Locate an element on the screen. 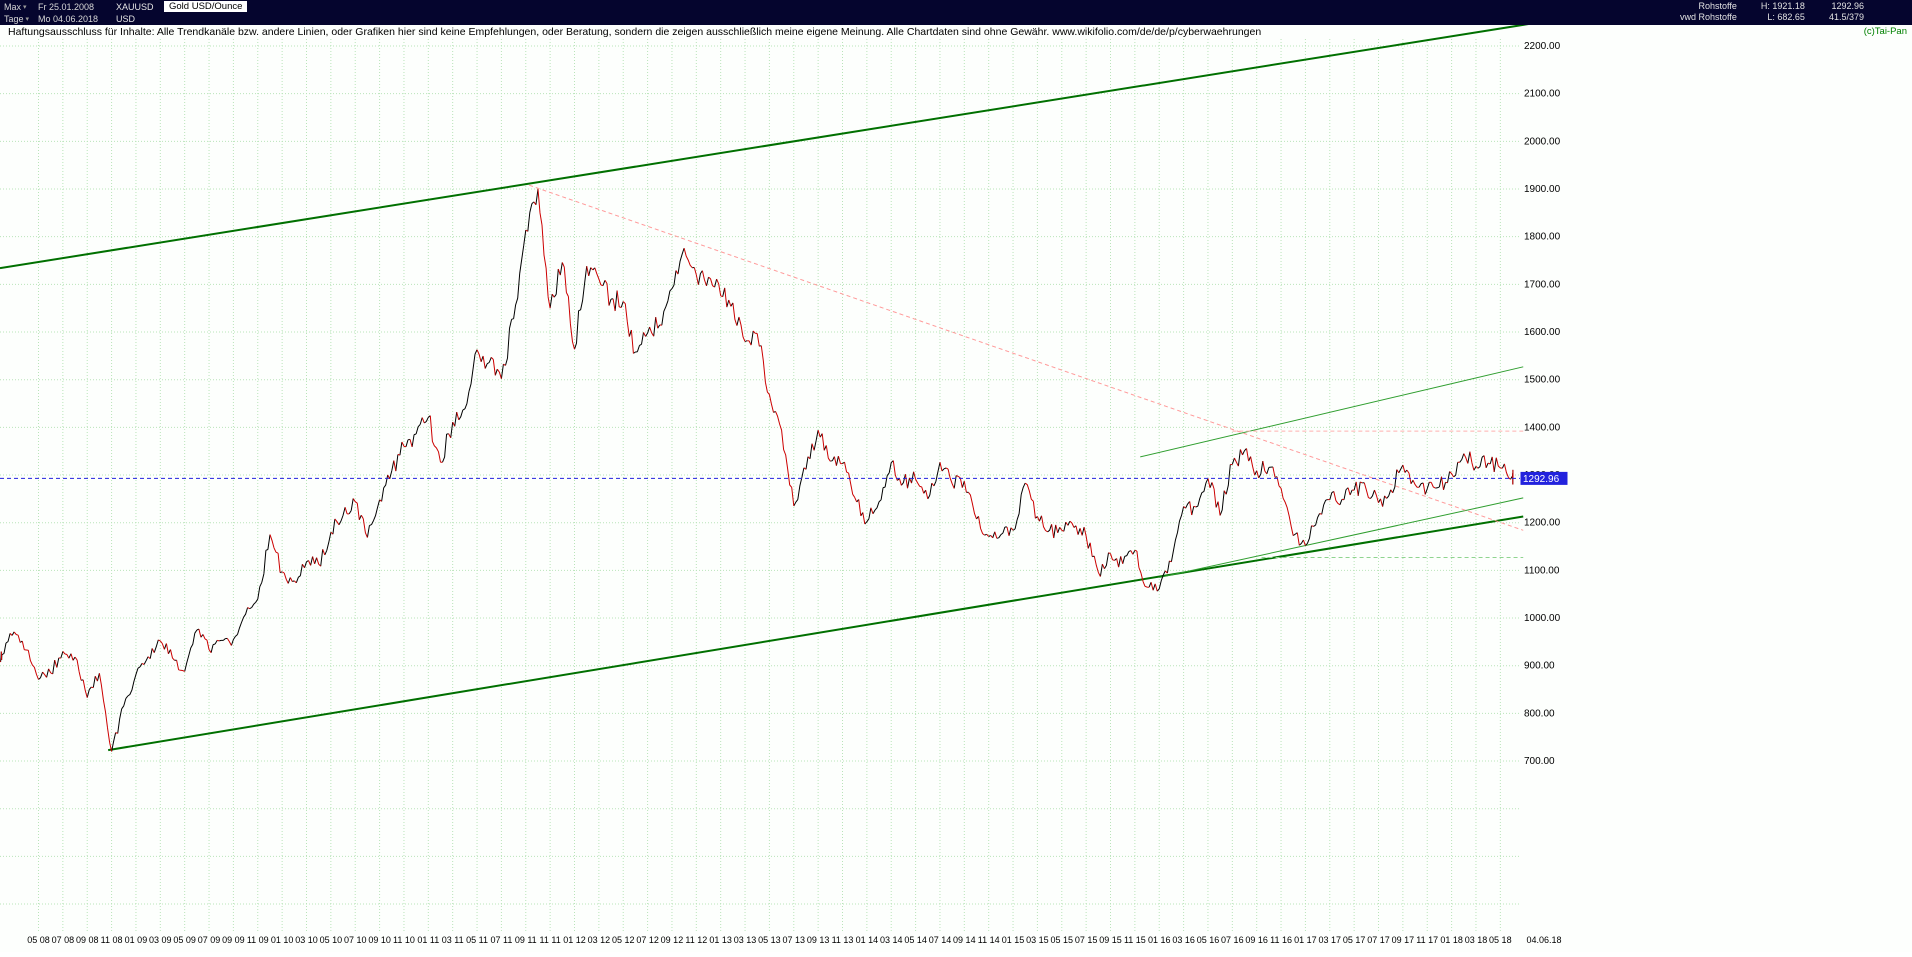 The width and height of the screenshot is (1912, 957). x-axis-tick-label: 05 15 is located at coordinates (1062, 940).